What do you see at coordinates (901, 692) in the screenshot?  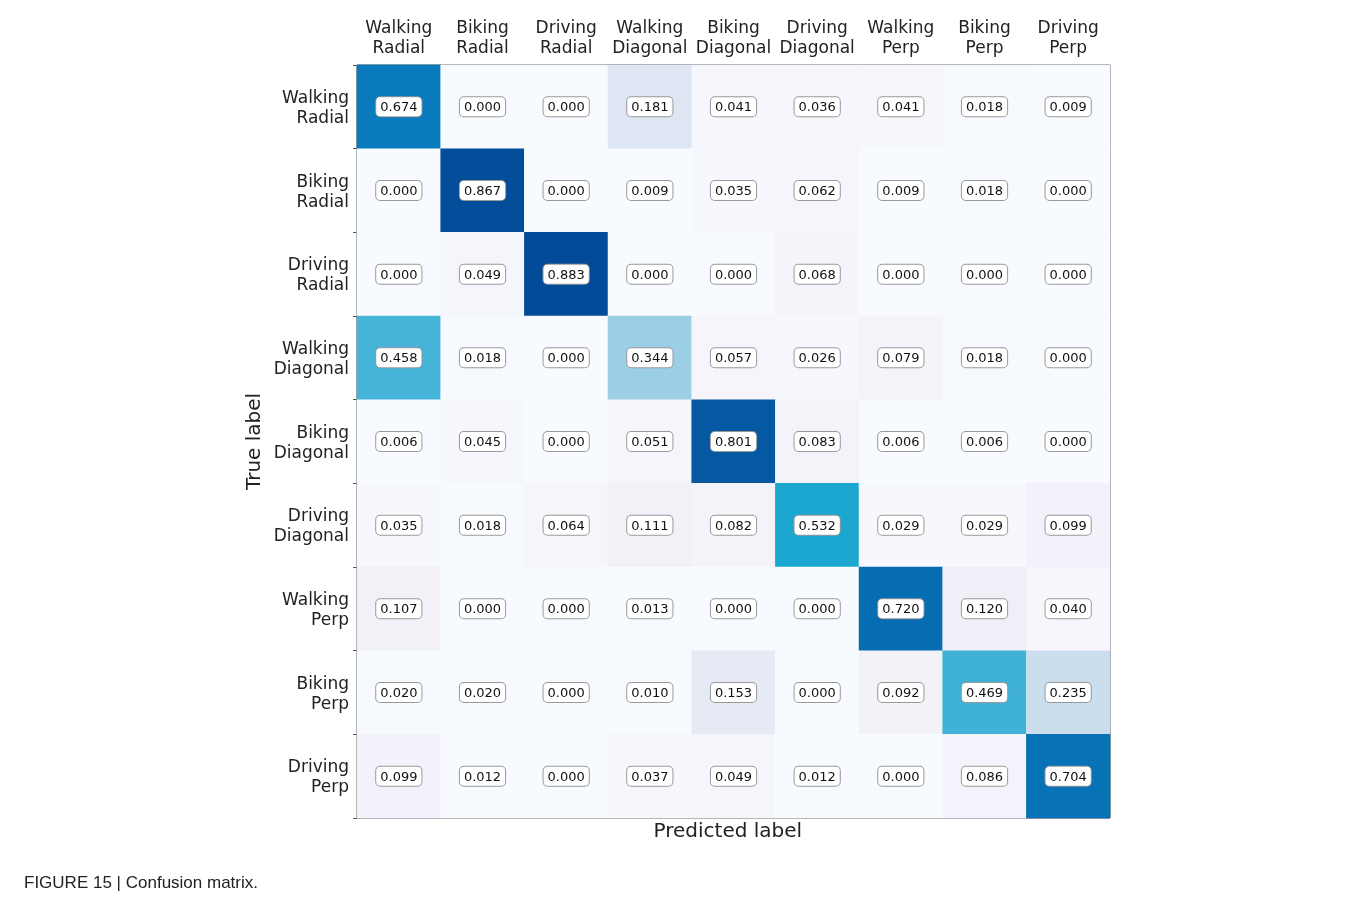 I see `data-label: 0.092` at bounding box center [901, 692].